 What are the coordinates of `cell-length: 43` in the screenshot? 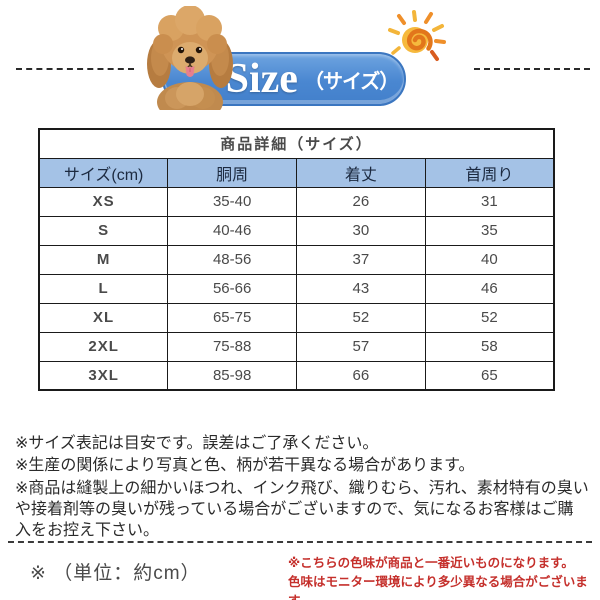 It's located at (361, 288).